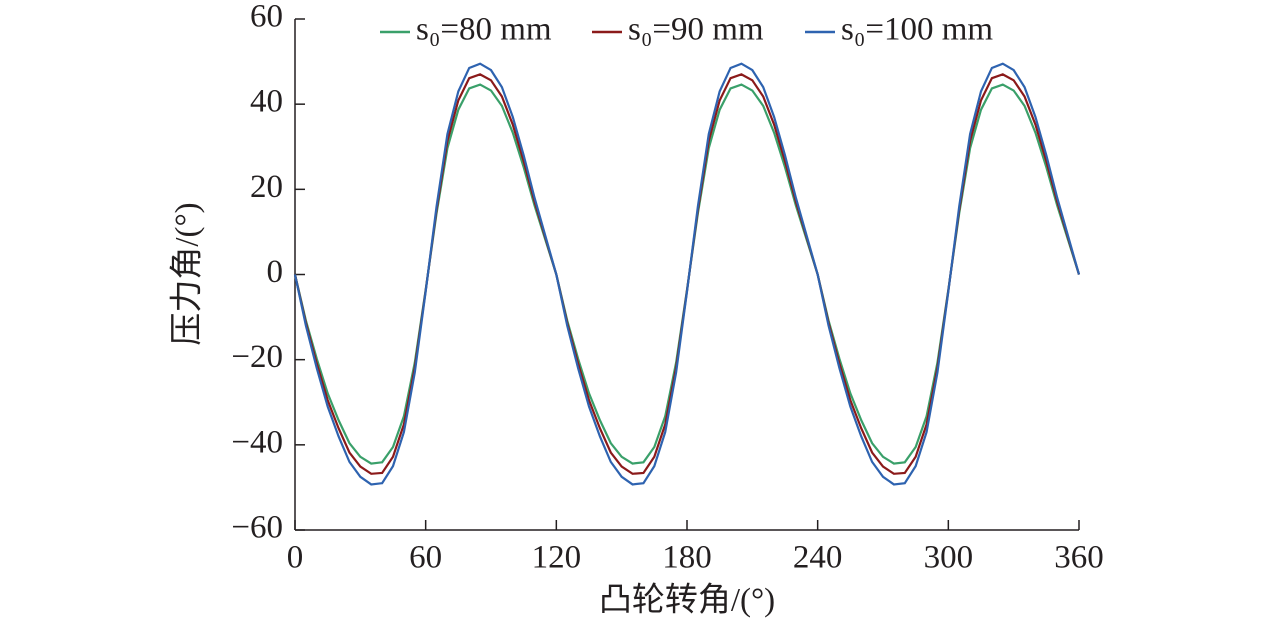 The width and height of the screenshot is (1276, 630). I want to click on y-tick-label: 60, so click(266, 17).